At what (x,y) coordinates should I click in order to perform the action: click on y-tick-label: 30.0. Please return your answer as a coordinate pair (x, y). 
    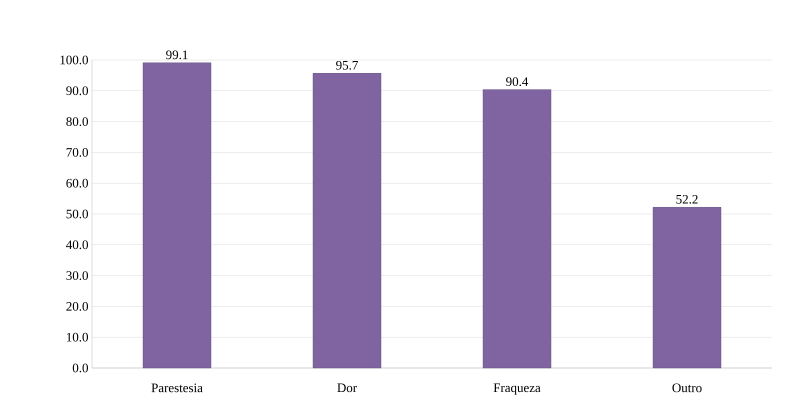
    Looking at the image, I should click on (77, 275).